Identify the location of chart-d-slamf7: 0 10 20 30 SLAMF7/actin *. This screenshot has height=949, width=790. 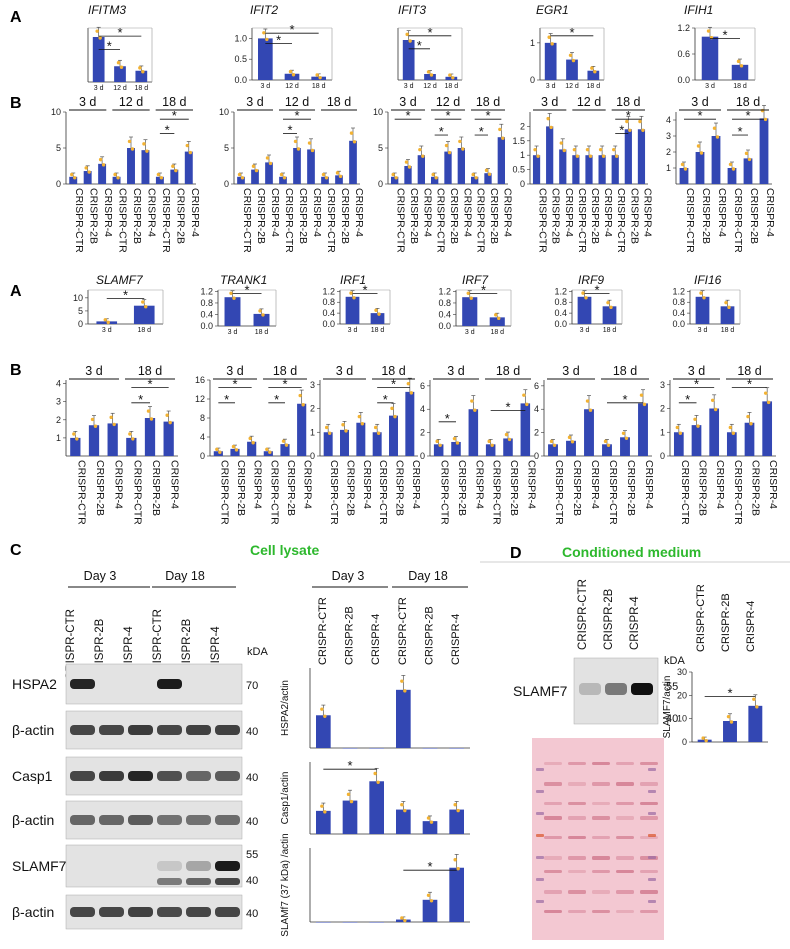
(715, 707).